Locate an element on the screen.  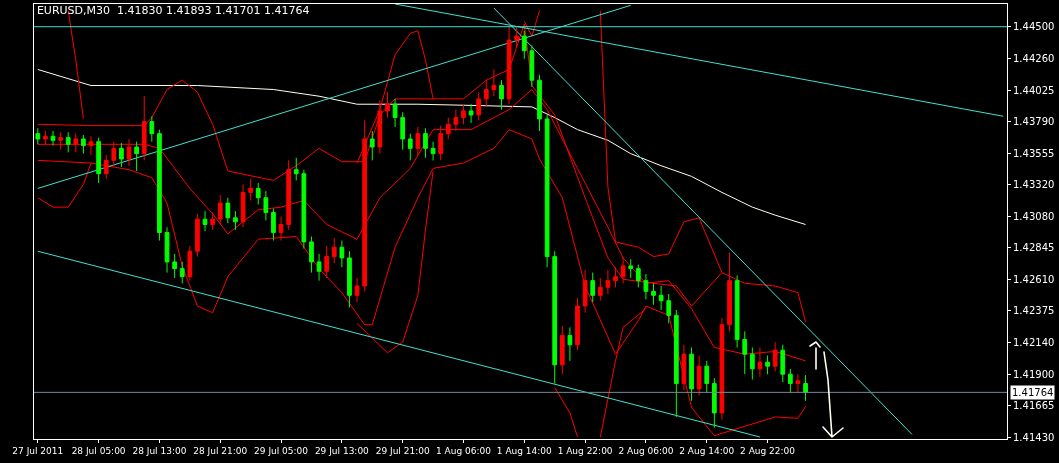
x-tick-label: 1 Aug 06:00 is located at coordinates (464, 450).